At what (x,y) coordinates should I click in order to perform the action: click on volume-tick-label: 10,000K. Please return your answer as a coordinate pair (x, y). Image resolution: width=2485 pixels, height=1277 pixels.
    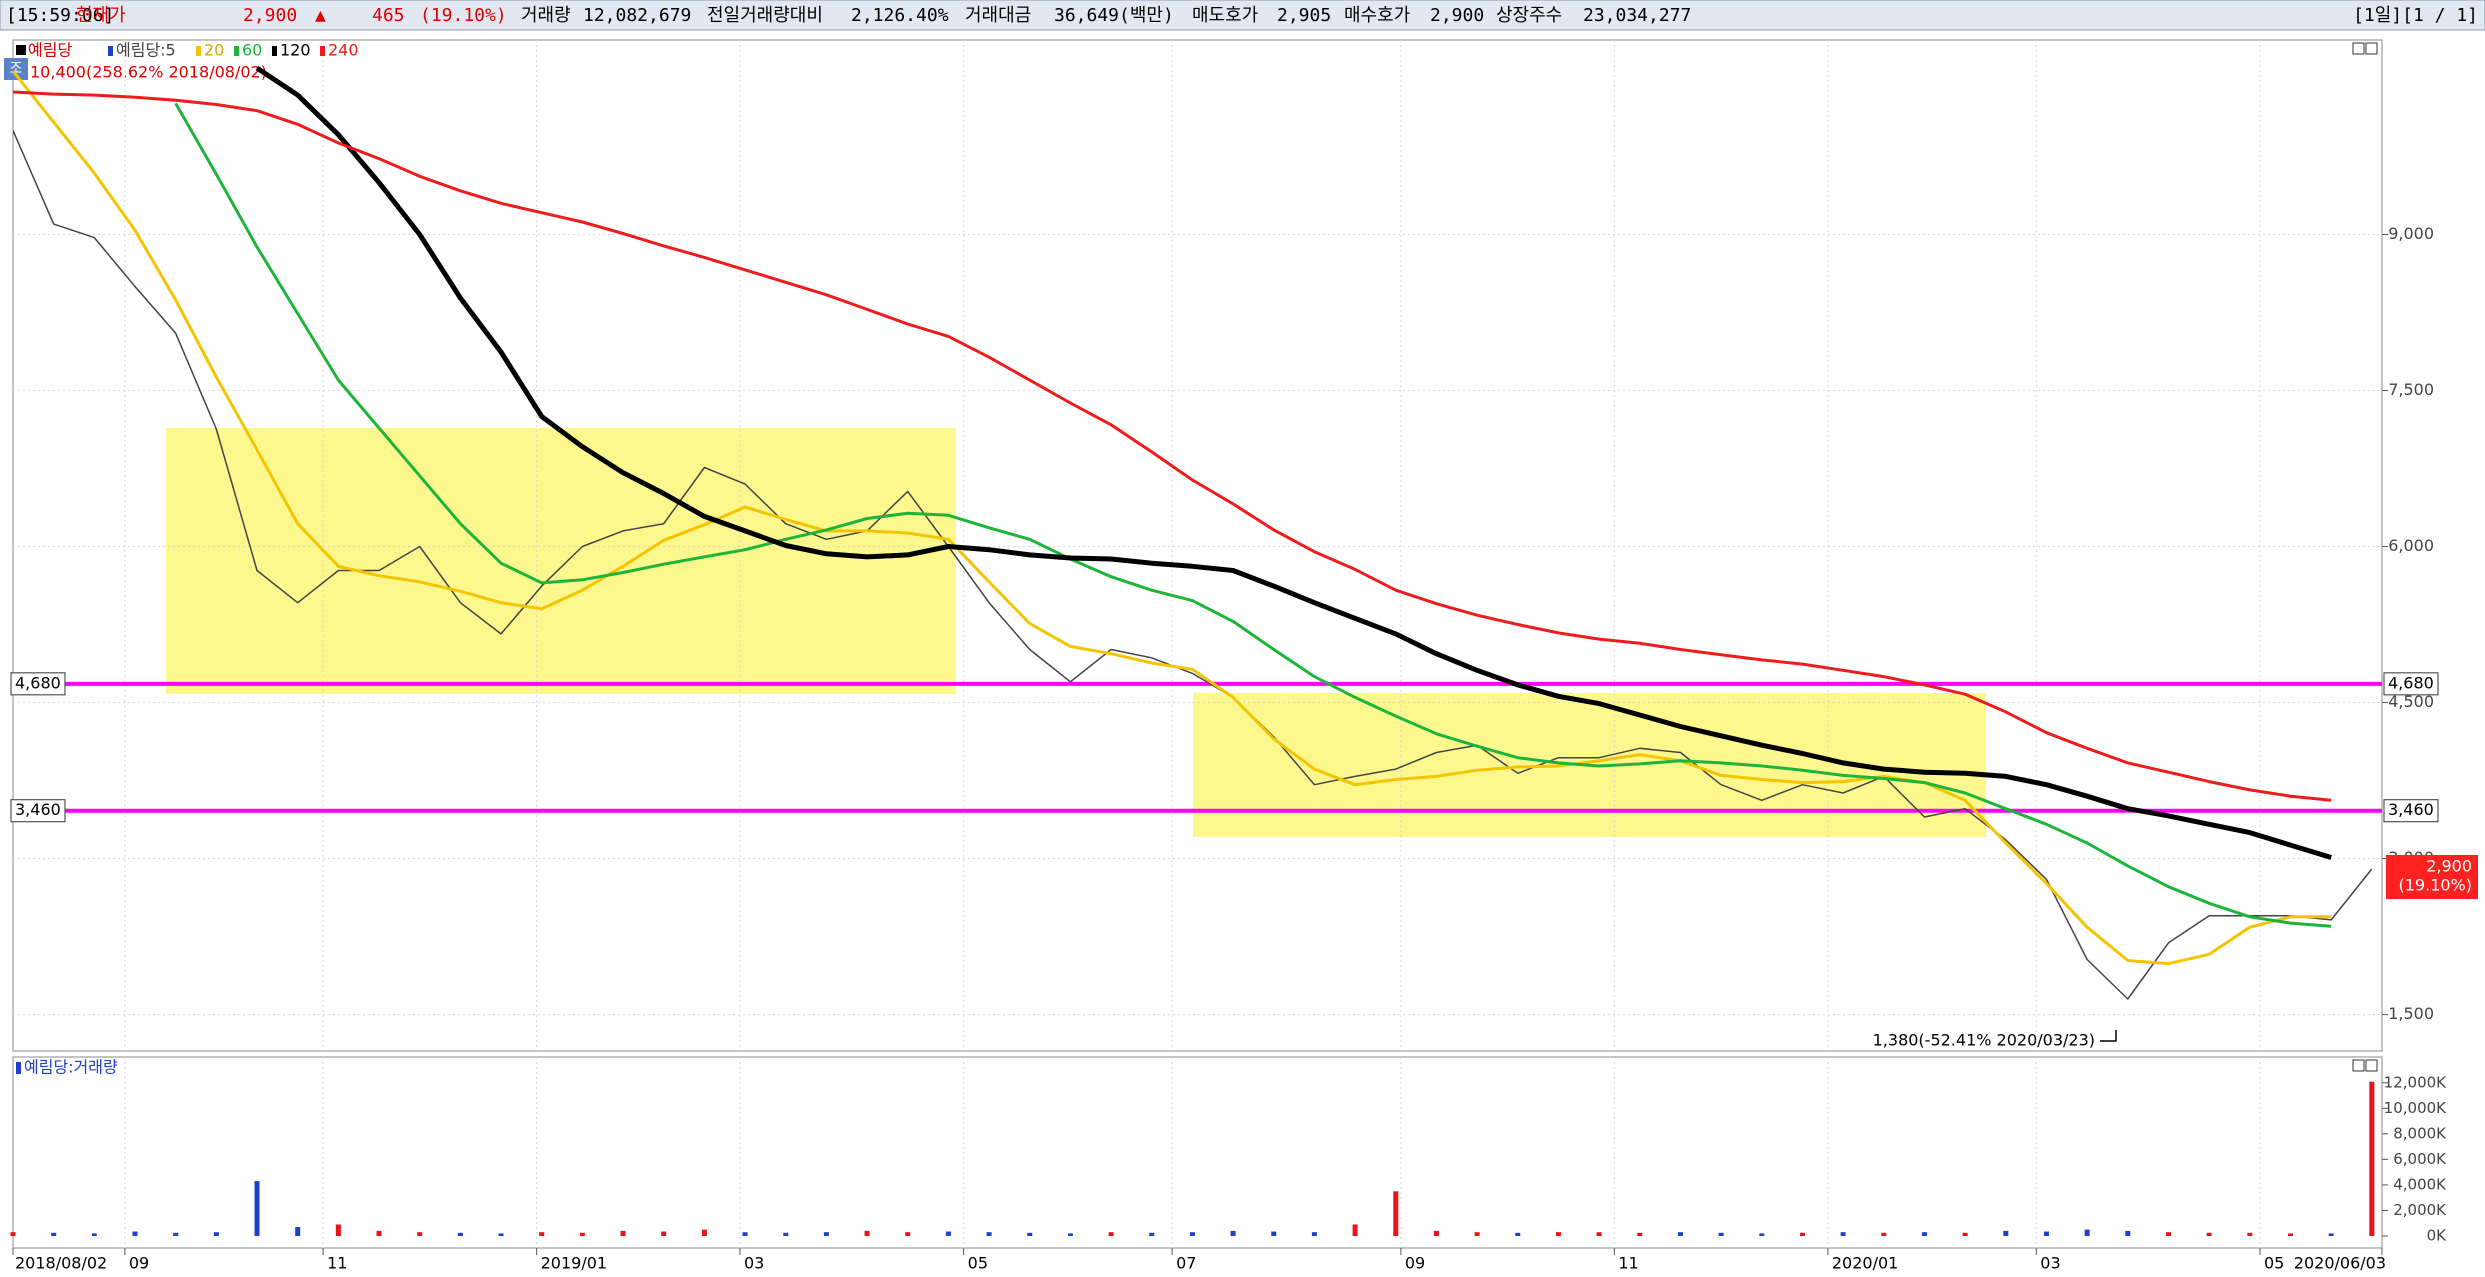
    Looking at the image, I should click on (2415, 1108).